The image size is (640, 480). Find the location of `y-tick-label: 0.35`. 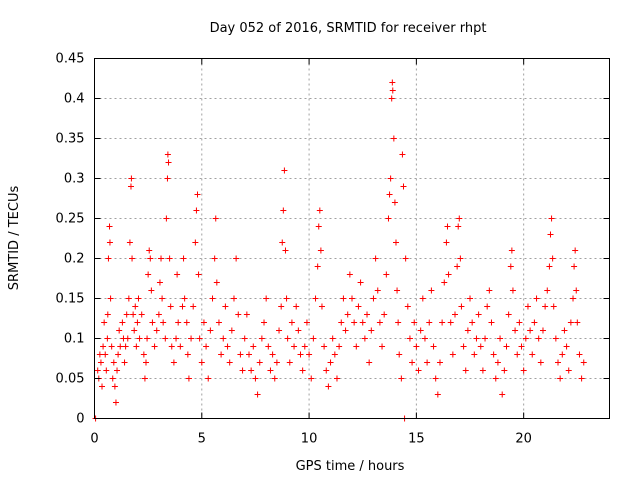

y-tick-label: 0.35 is located at coordinates (70, 139).